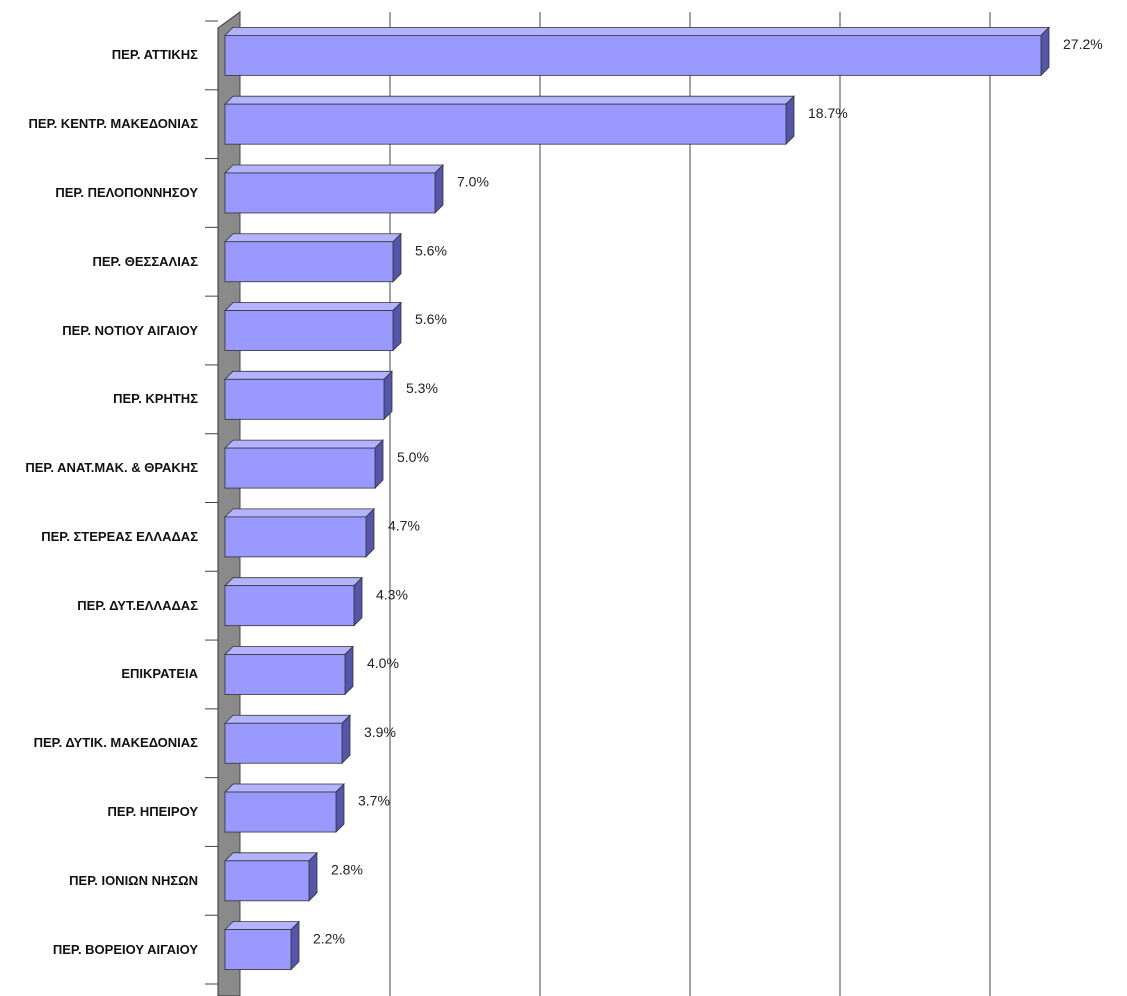 The image size is (1127, 996). What do you see at coordinates (152, 812) in the screenshot?
I see `y-tick-label: ΠΕΡ. ΗΠΕΙΡΟΥ` at bounding box center [152, 812].